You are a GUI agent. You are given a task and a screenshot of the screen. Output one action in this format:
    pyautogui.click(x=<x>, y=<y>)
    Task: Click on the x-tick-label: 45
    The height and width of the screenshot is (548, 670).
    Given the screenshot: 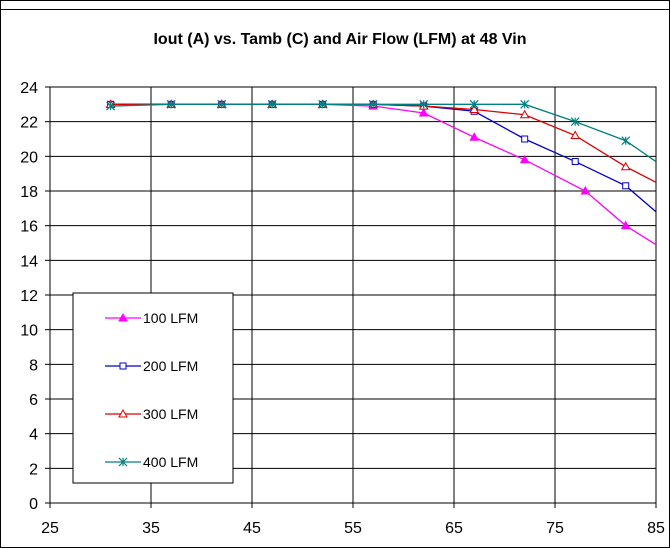 What is the action you would take?
    pyautogui.click(x=252, y=528)
    